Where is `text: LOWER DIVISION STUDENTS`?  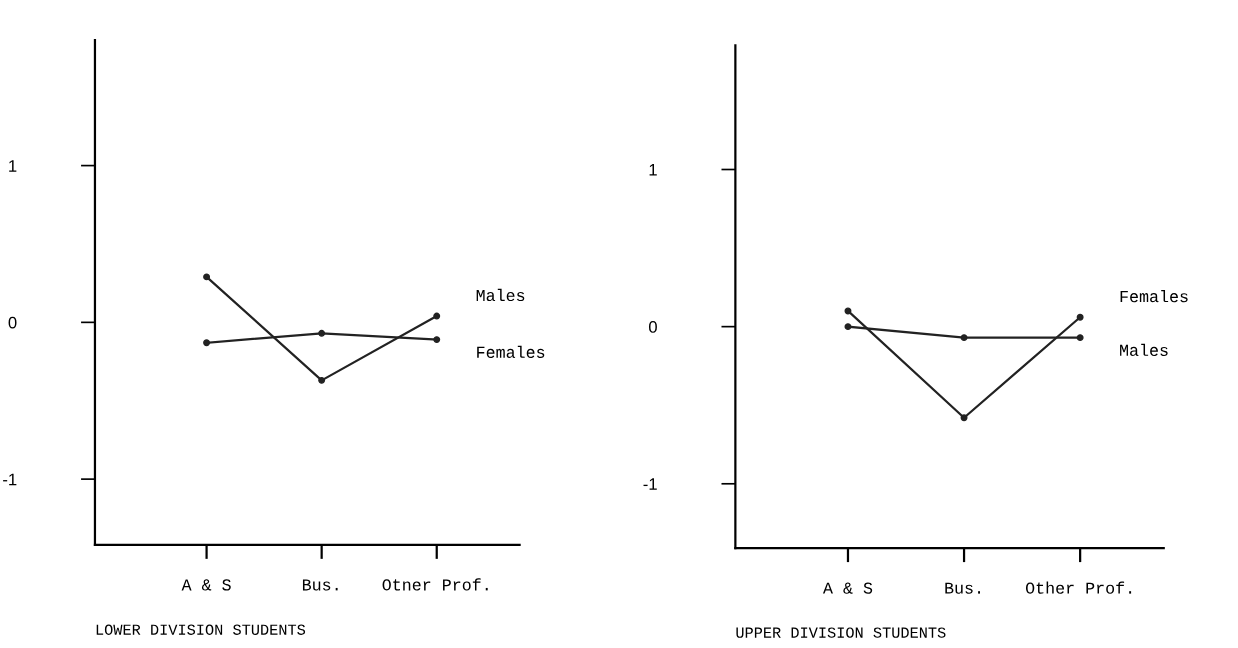 text: LOWER DIVISION STUDENTS is located at coordinates (201, 629).